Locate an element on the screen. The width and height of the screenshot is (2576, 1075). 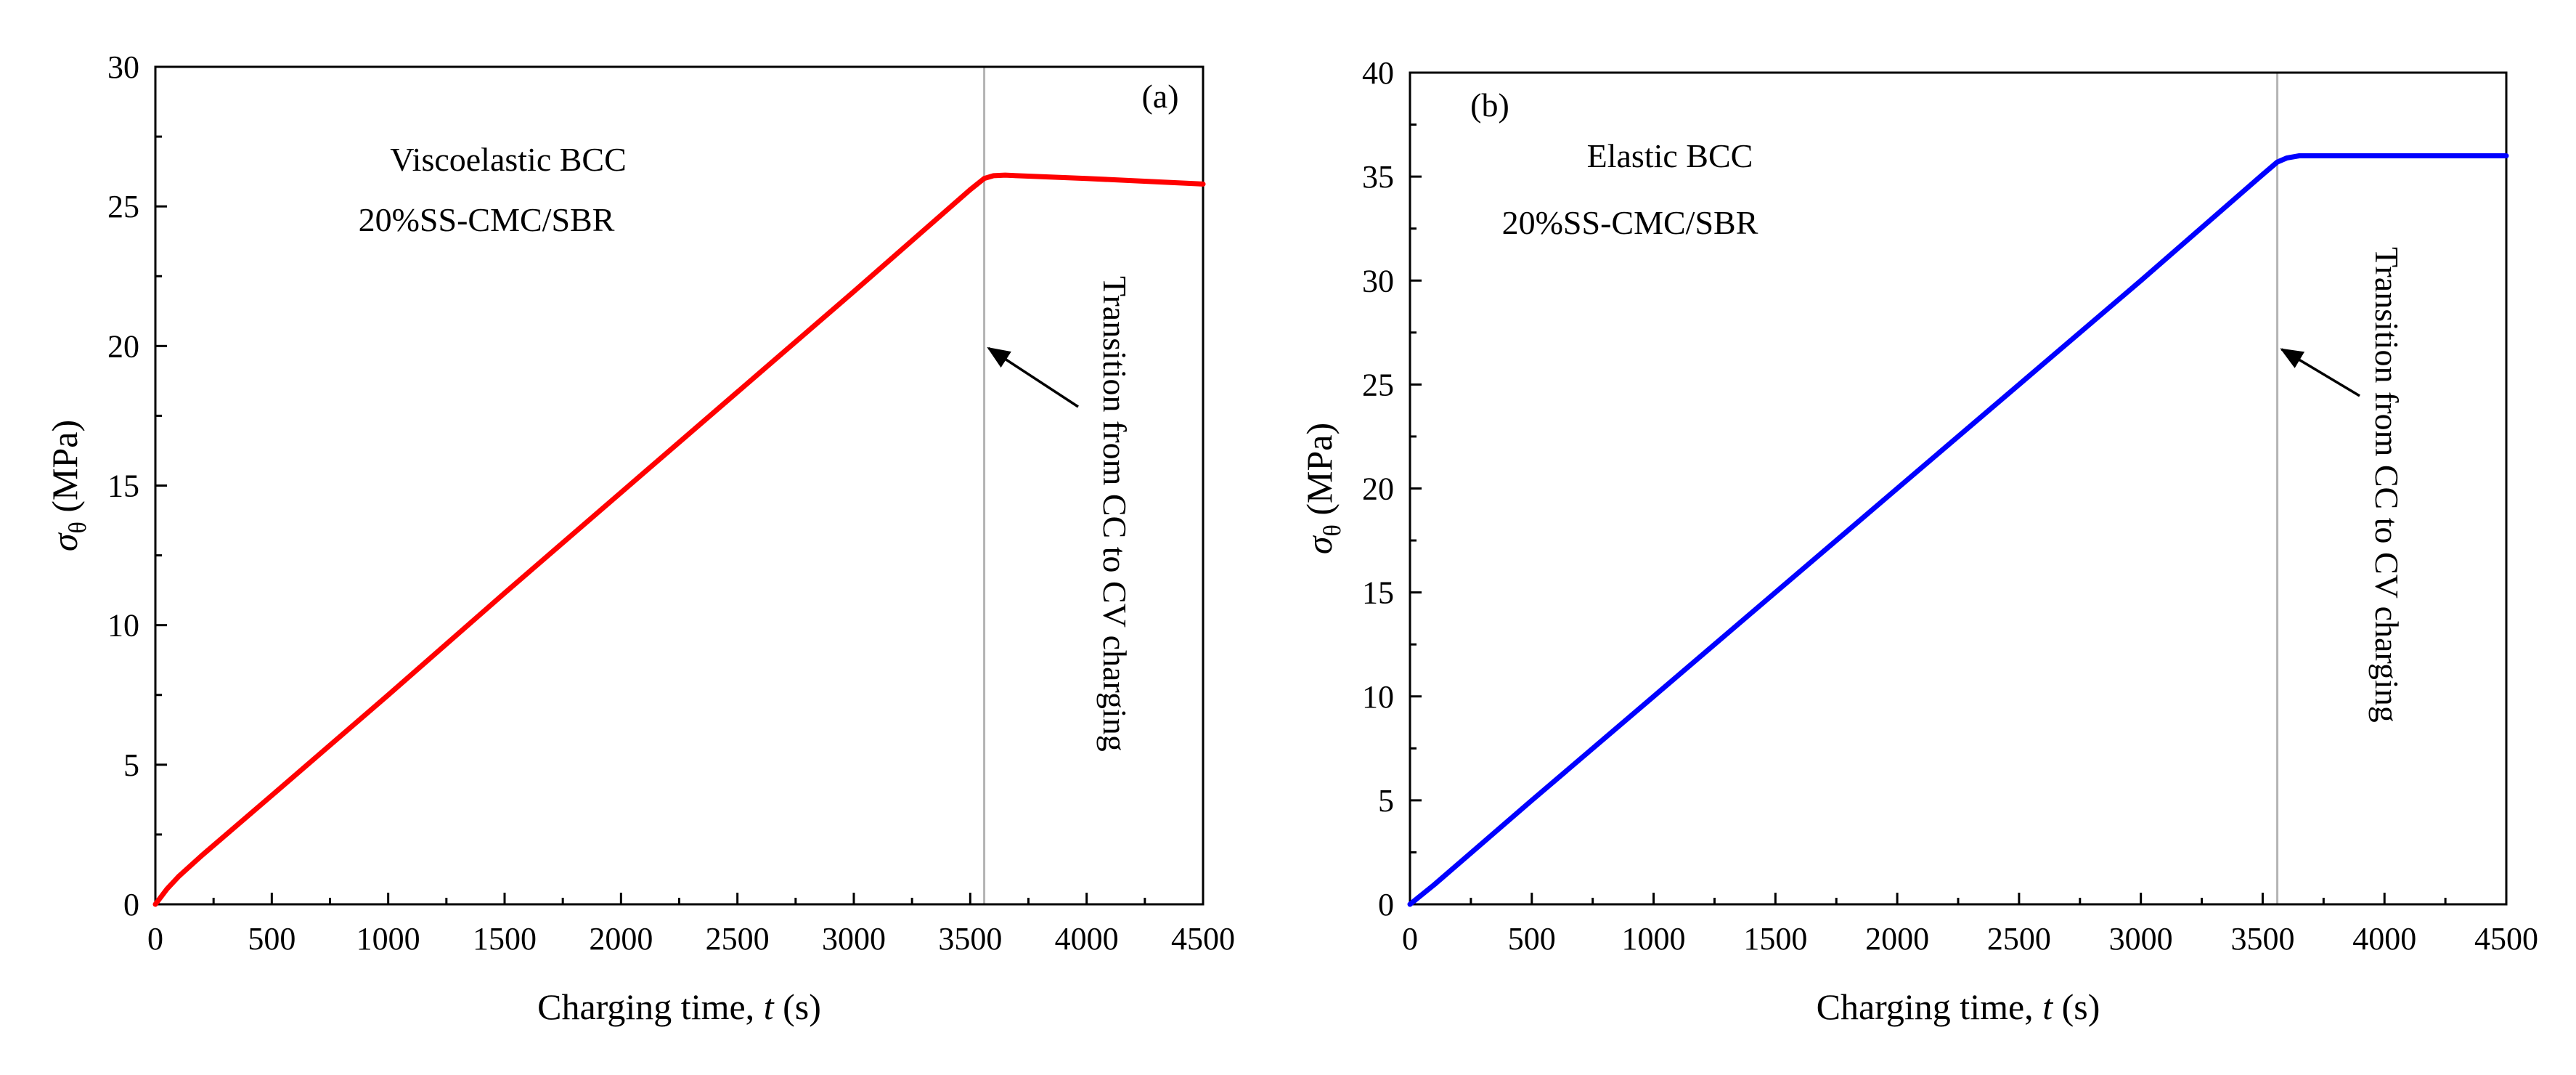
panel-label: (b) is located at coordinates (1489, 104).